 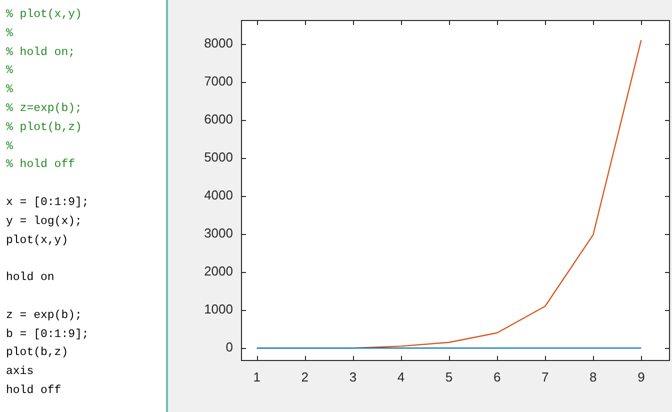 I want to click on y-tick-label: 8000, so click(x=218, y=43).